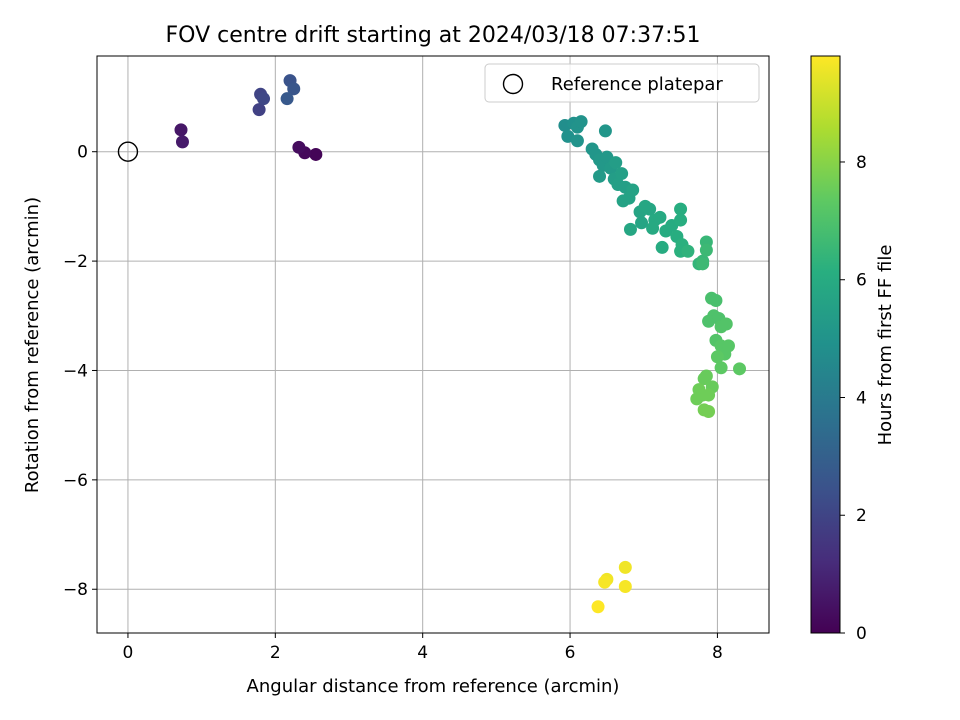  I want to click on legend-box, so click(622, 83).